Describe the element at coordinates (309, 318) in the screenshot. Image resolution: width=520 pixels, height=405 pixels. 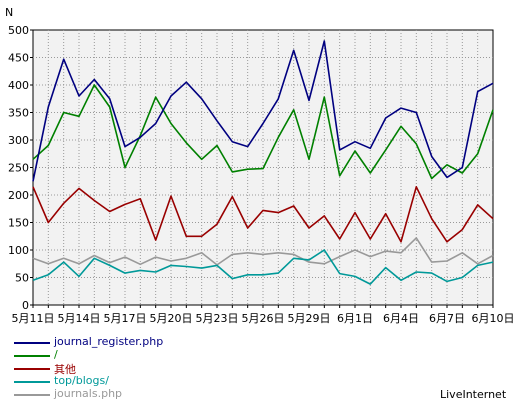
I see `x-tick-label: 5月29日` at that location.